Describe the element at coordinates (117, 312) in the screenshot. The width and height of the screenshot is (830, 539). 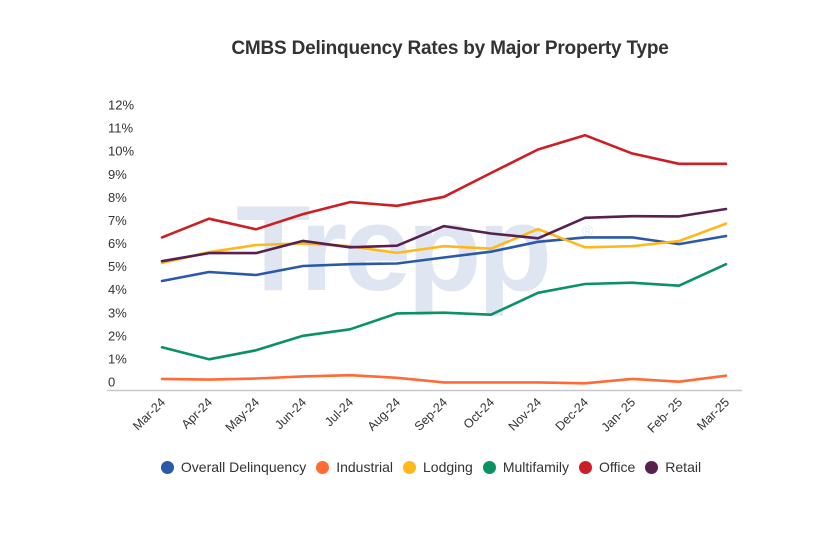
I see `y-tick-label: 3%` at that location.